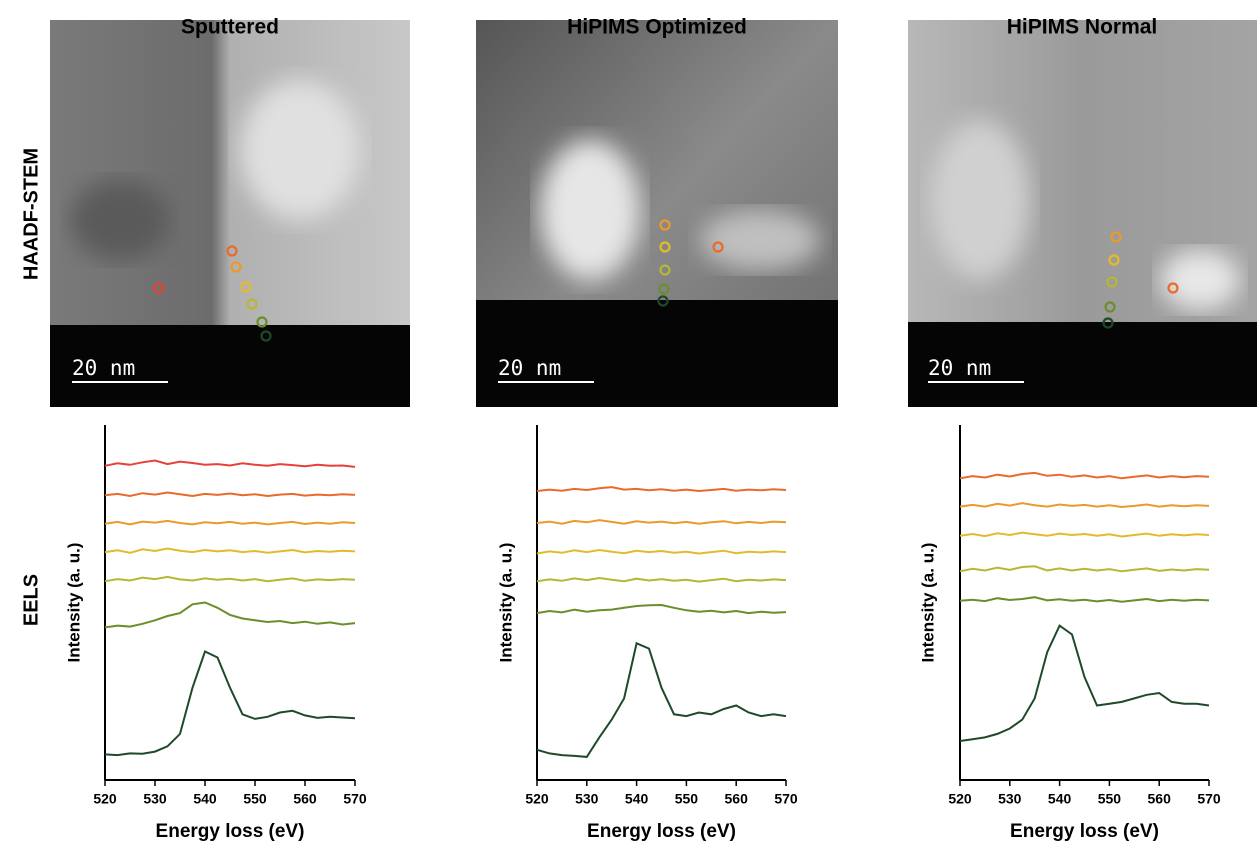 The image size is (1257, 848). I want to click on row-label: EELS, so click(31, 600).